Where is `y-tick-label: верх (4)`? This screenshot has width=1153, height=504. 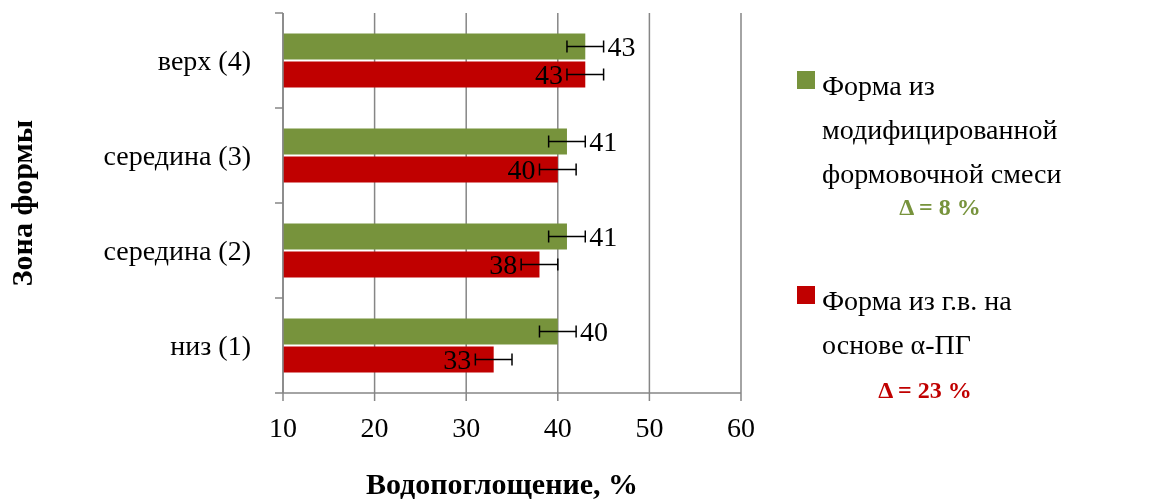 y-tick-label: верх (4) is located at coordinates (204, 61).